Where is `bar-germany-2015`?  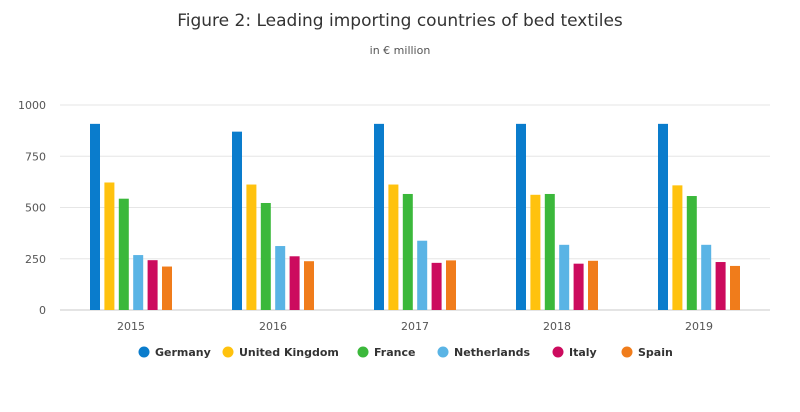 bar-germany-2015 is located at coordinates (95, 216).